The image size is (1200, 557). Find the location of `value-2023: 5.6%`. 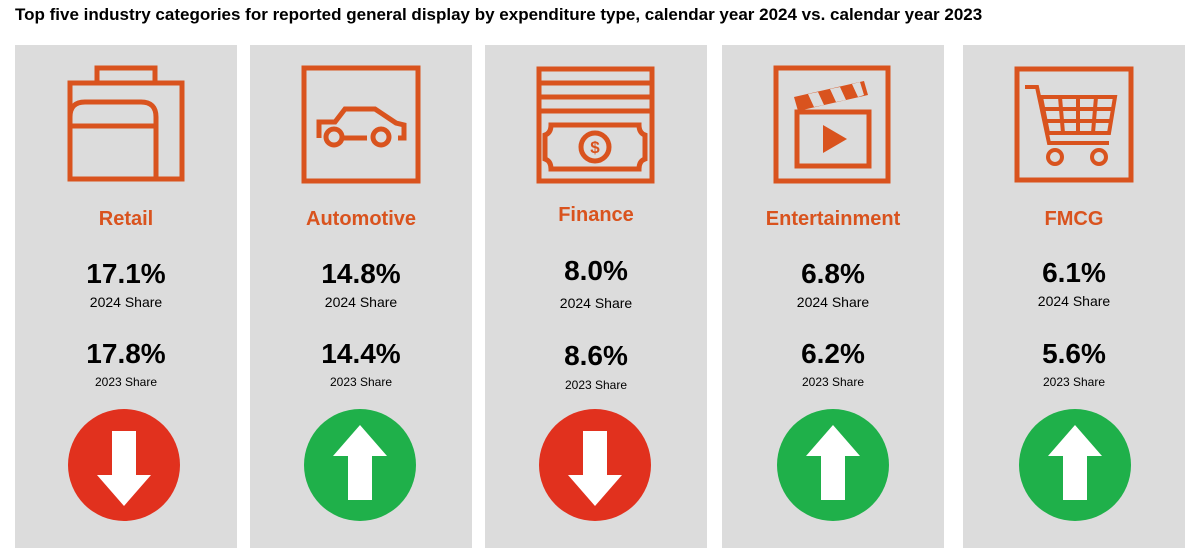

value-2023: 5.6% is located at coordinates (1074, 353).